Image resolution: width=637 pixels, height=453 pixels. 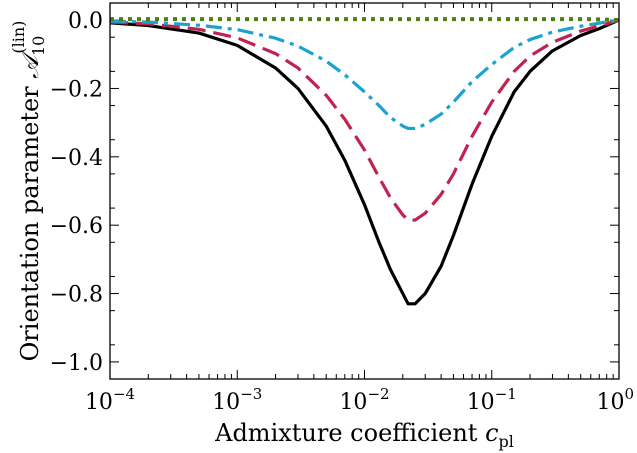 What do you see at coordinates (76, 89) in the screenshot?
I see `y-tick-label: −0.2` at bounding box center [76, 89].